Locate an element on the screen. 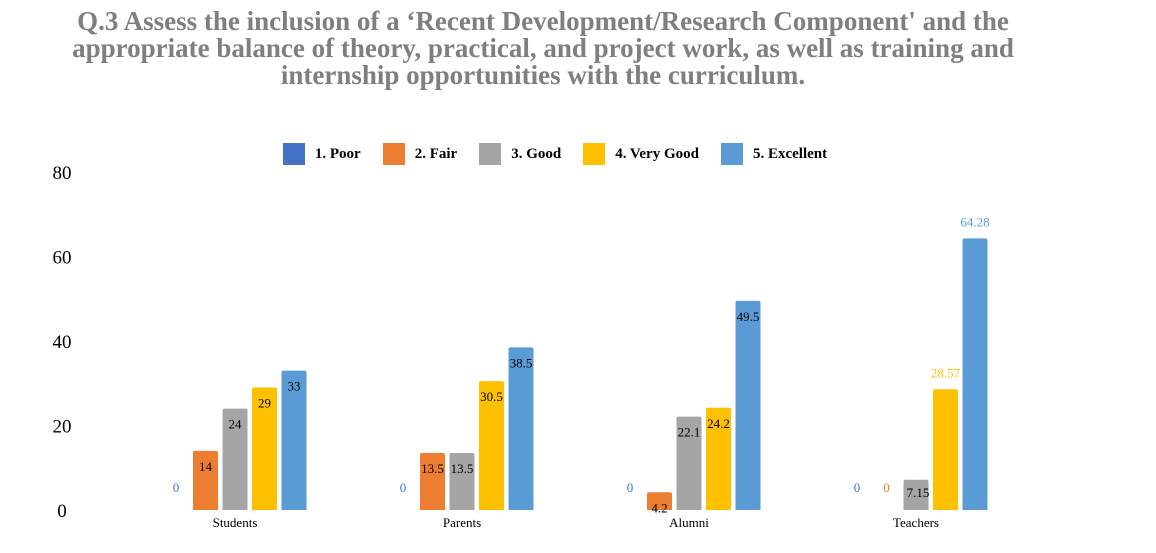  x-category-label-students: Students is located at coordinates (235, 522).